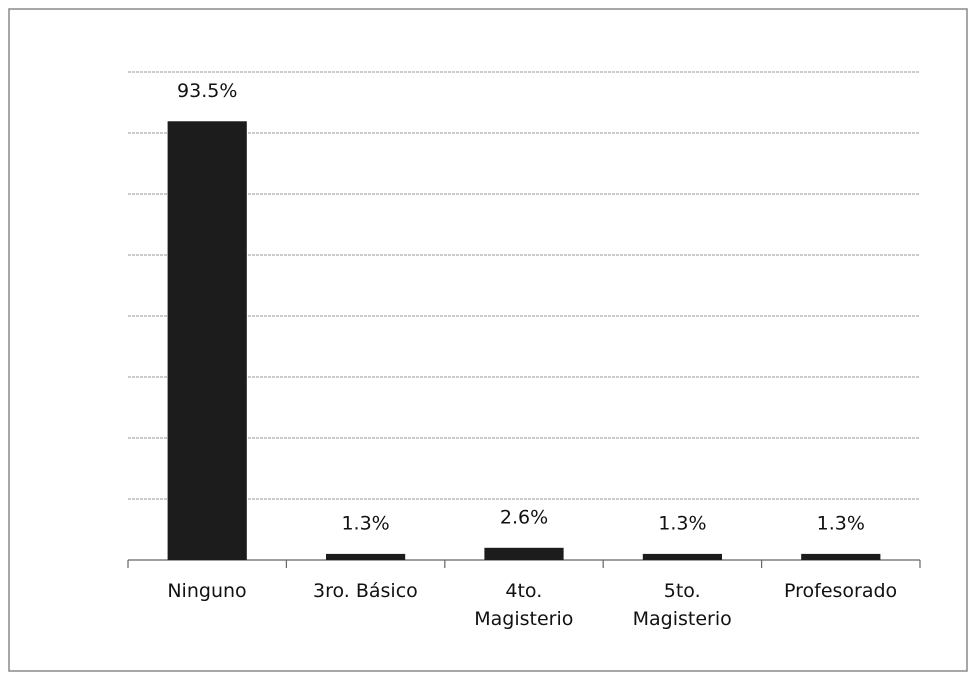 The image size is (971, 680). Describe the element at coordinates (524, 605) in the screenshot. I see `x-tick-label: 4to. Magisterio` at that location.